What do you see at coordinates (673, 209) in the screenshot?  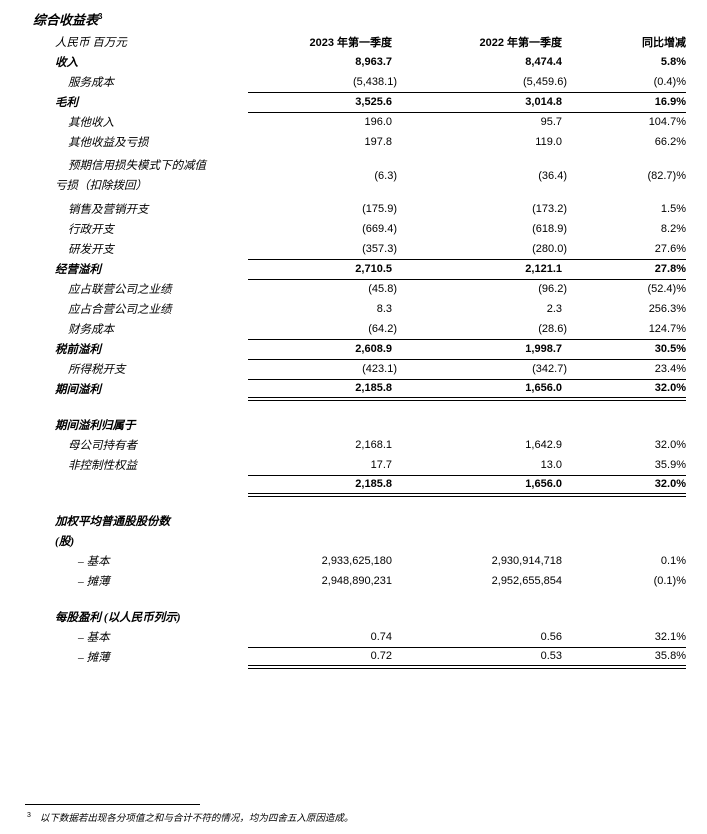 I see `value-yoy: 1.5%` at bounding box center [673, 209].